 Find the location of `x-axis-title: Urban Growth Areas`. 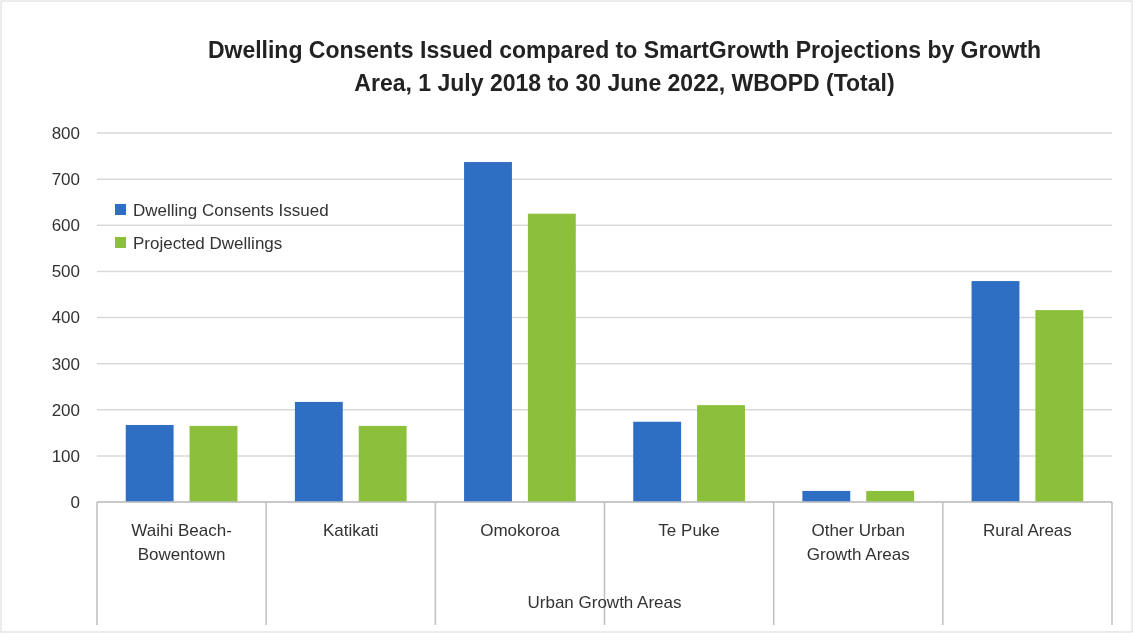

x-axis-title: Urban Growth Areas is located at coordinates (604, 602).